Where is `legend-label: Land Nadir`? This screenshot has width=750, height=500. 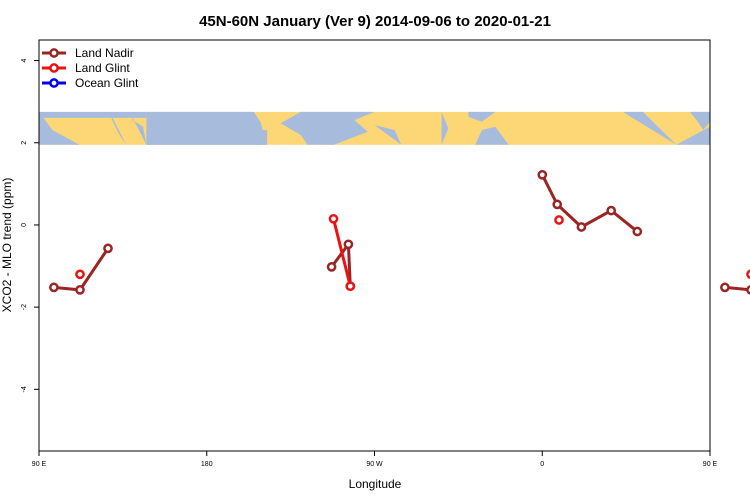 legend-label: Land Nadir is located at coordinates (104, 53).